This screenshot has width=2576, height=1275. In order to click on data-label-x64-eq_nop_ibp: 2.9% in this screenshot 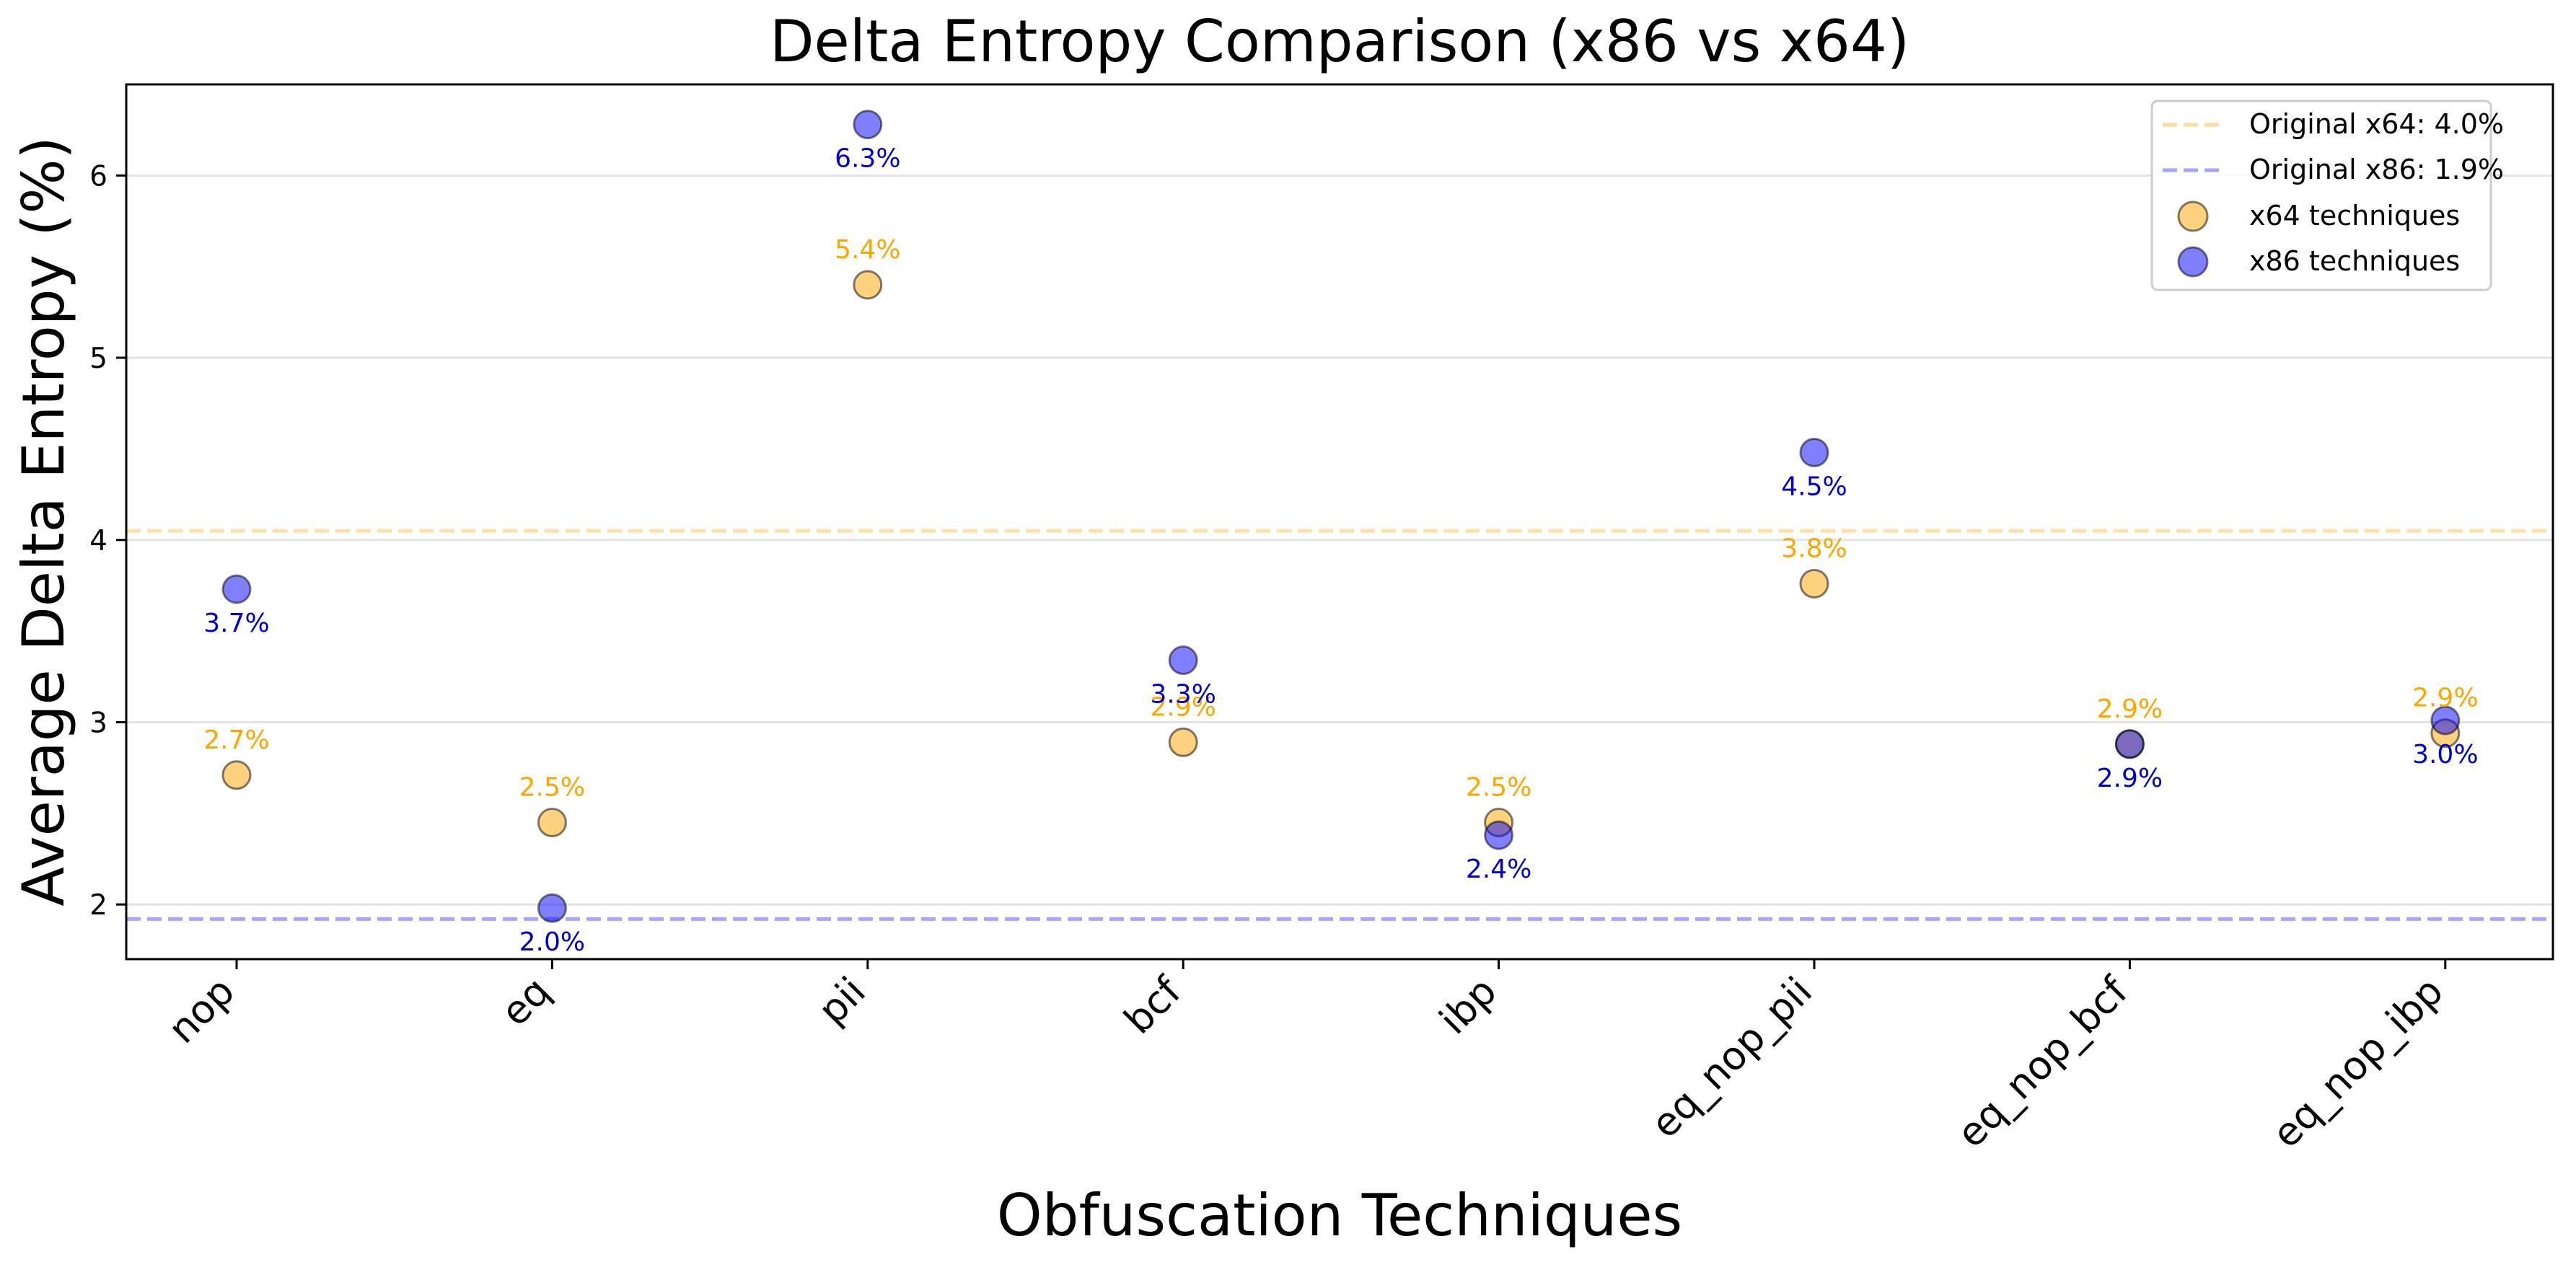, I will do `click(2445, 698)`.